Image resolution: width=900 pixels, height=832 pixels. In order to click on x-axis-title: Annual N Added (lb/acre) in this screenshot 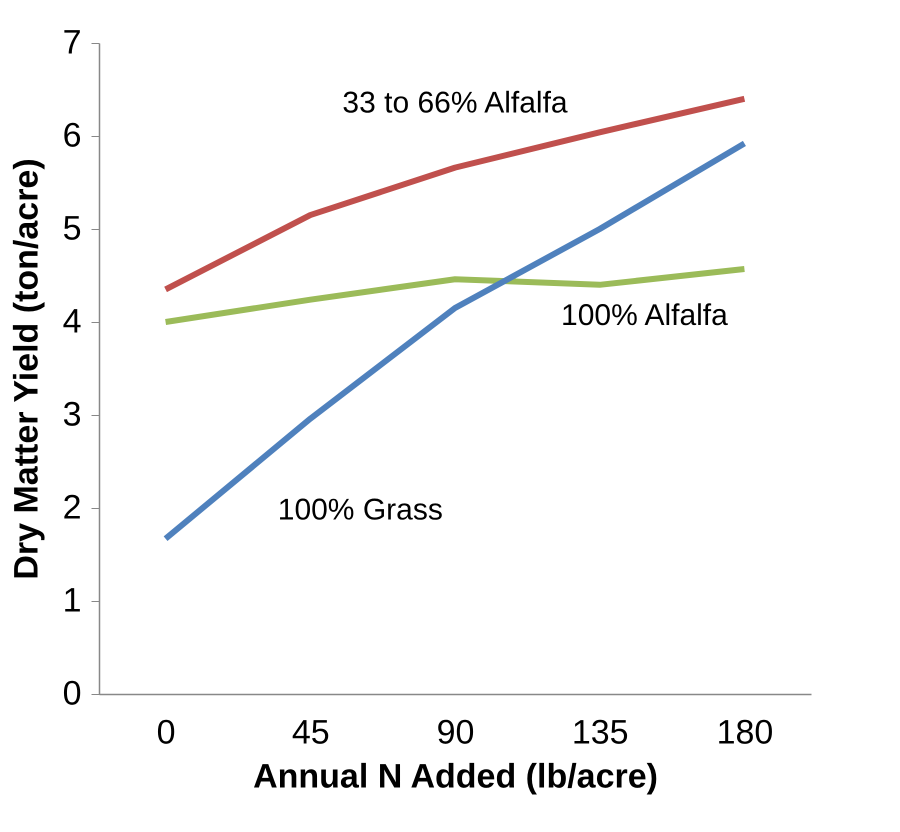, I will do `click(455, 777)`.